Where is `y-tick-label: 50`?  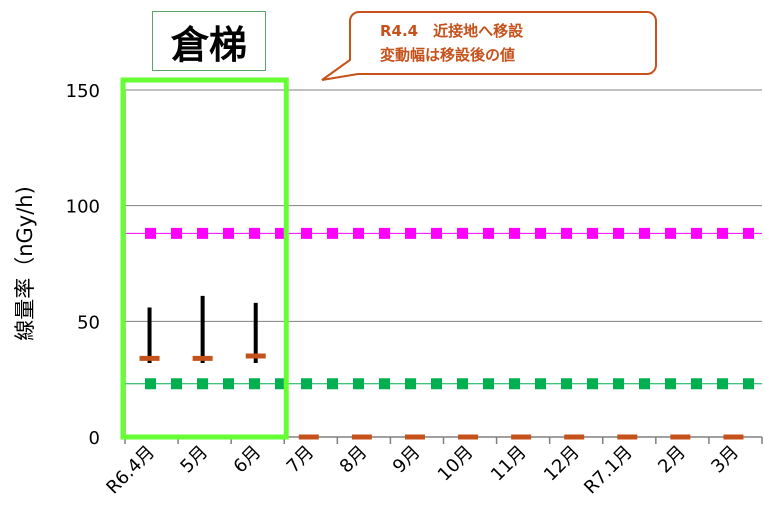 y-tick-label: 50 is located at coordinates (88, 322).